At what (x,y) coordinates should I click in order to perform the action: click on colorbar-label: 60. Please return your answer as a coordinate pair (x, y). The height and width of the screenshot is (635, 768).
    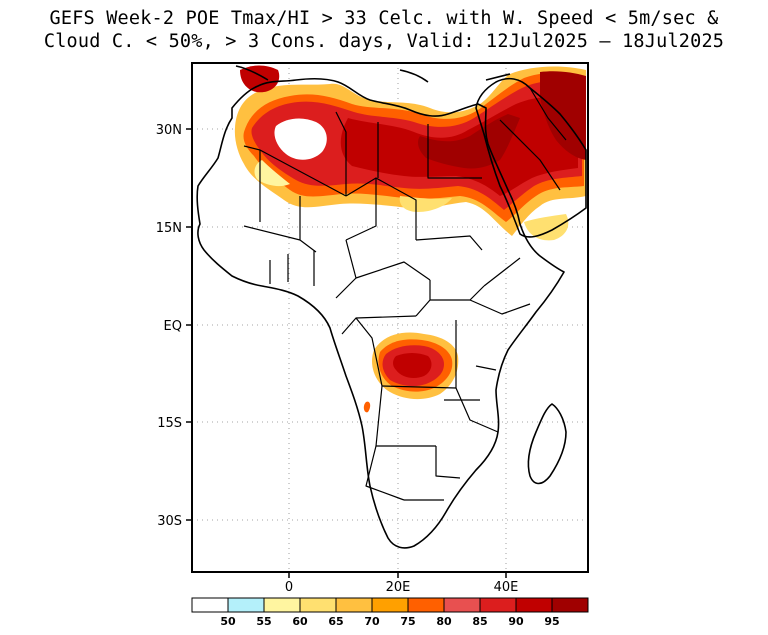
    Looking at the image, I should click on (300, 621).